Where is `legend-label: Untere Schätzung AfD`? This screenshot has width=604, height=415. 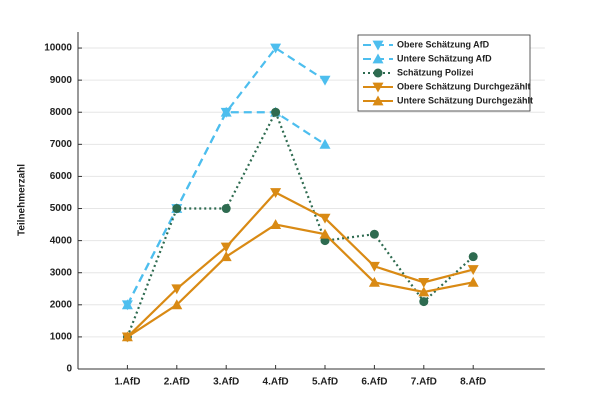 legend-label: Untere Schätzung AfD is located at coordinates (444, 58).